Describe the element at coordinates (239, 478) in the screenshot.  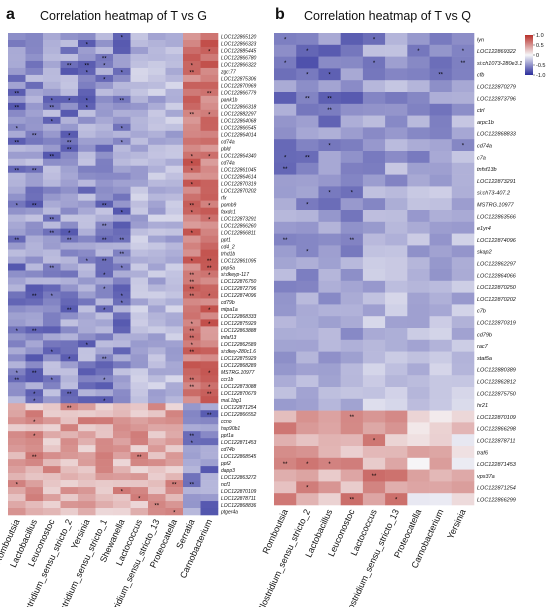
I see `row-label: LOC122863272` at that location.